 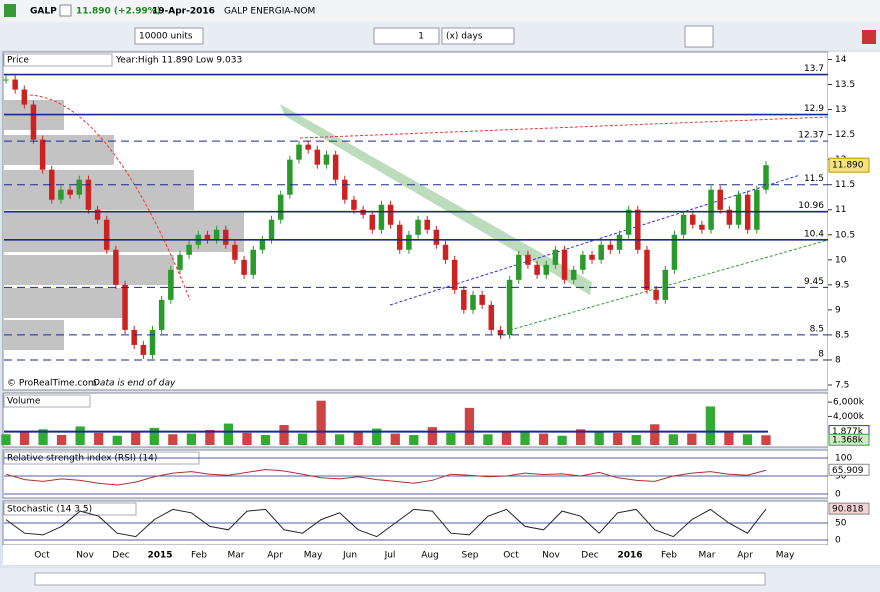 I want to click on x-tick-label: Jul, so click(x=390, y=556).